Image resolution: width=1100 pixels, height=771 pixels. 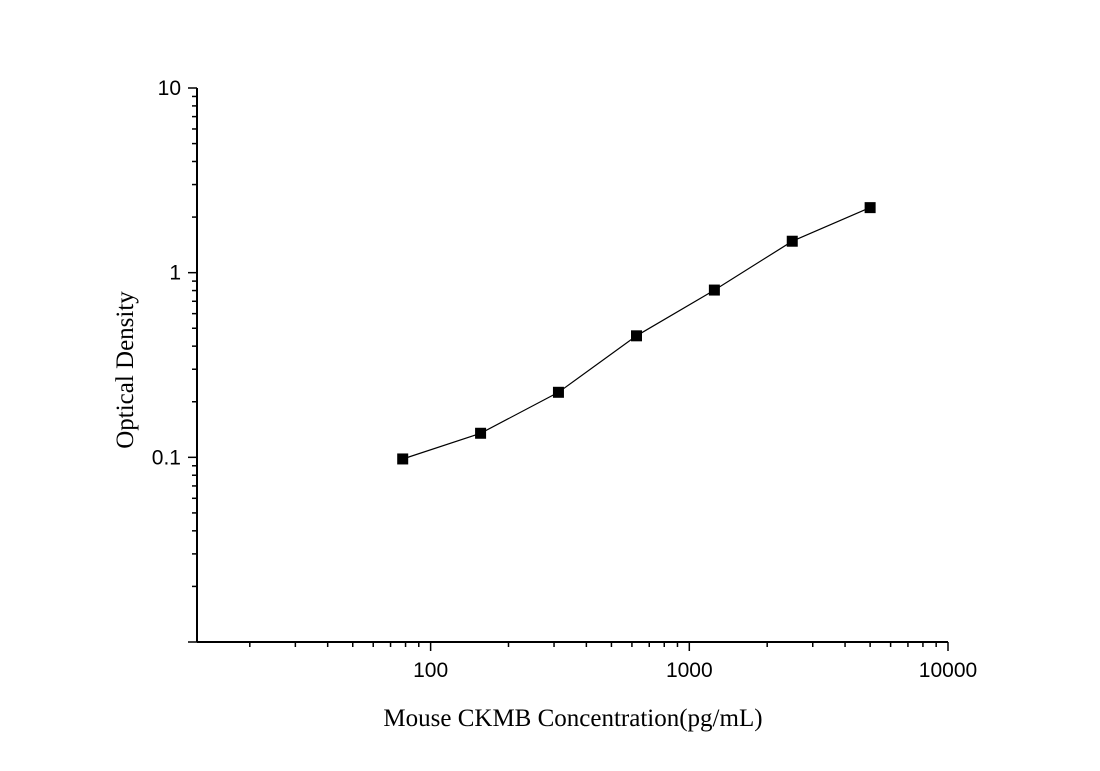 What do you see at coordinates (948, 670) in the screenshot?
I see `x-tick-label: 10000` at bounding box center [948, 670].